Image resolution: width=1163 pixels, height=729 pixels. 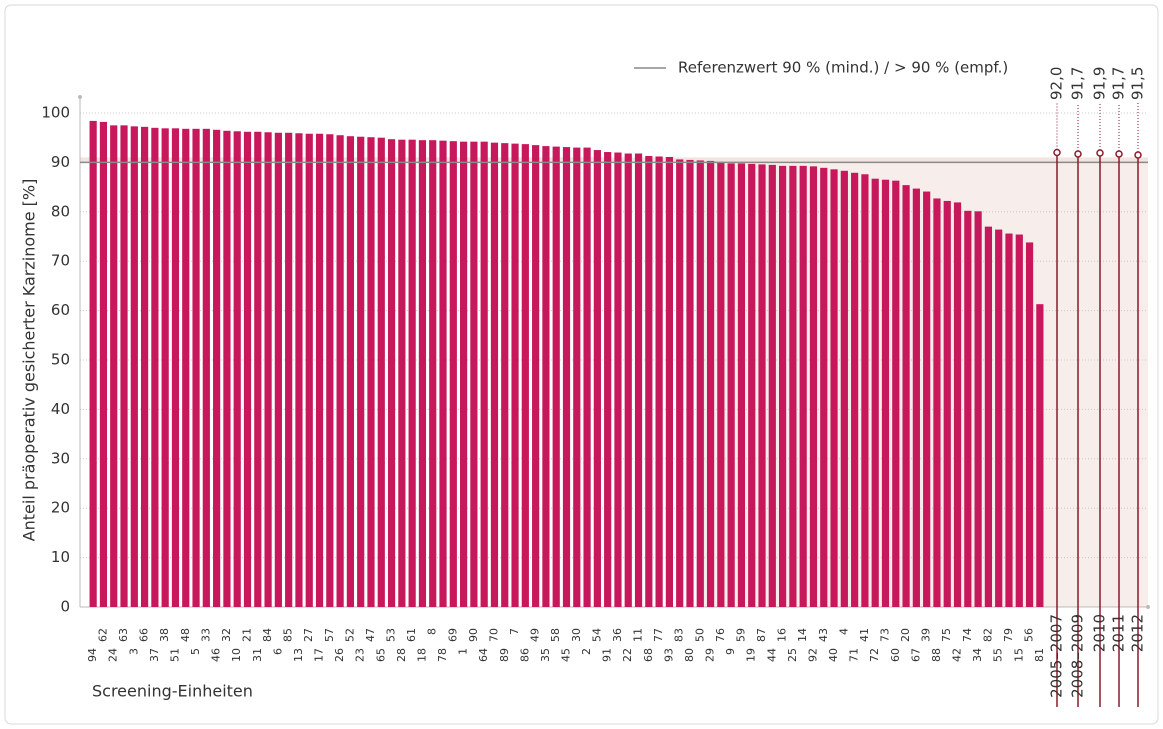 What do you see at coordinates (1057, 83) in the screenshot?
I see `year-value-label: 92,0` at bounding box center [1057, 83].